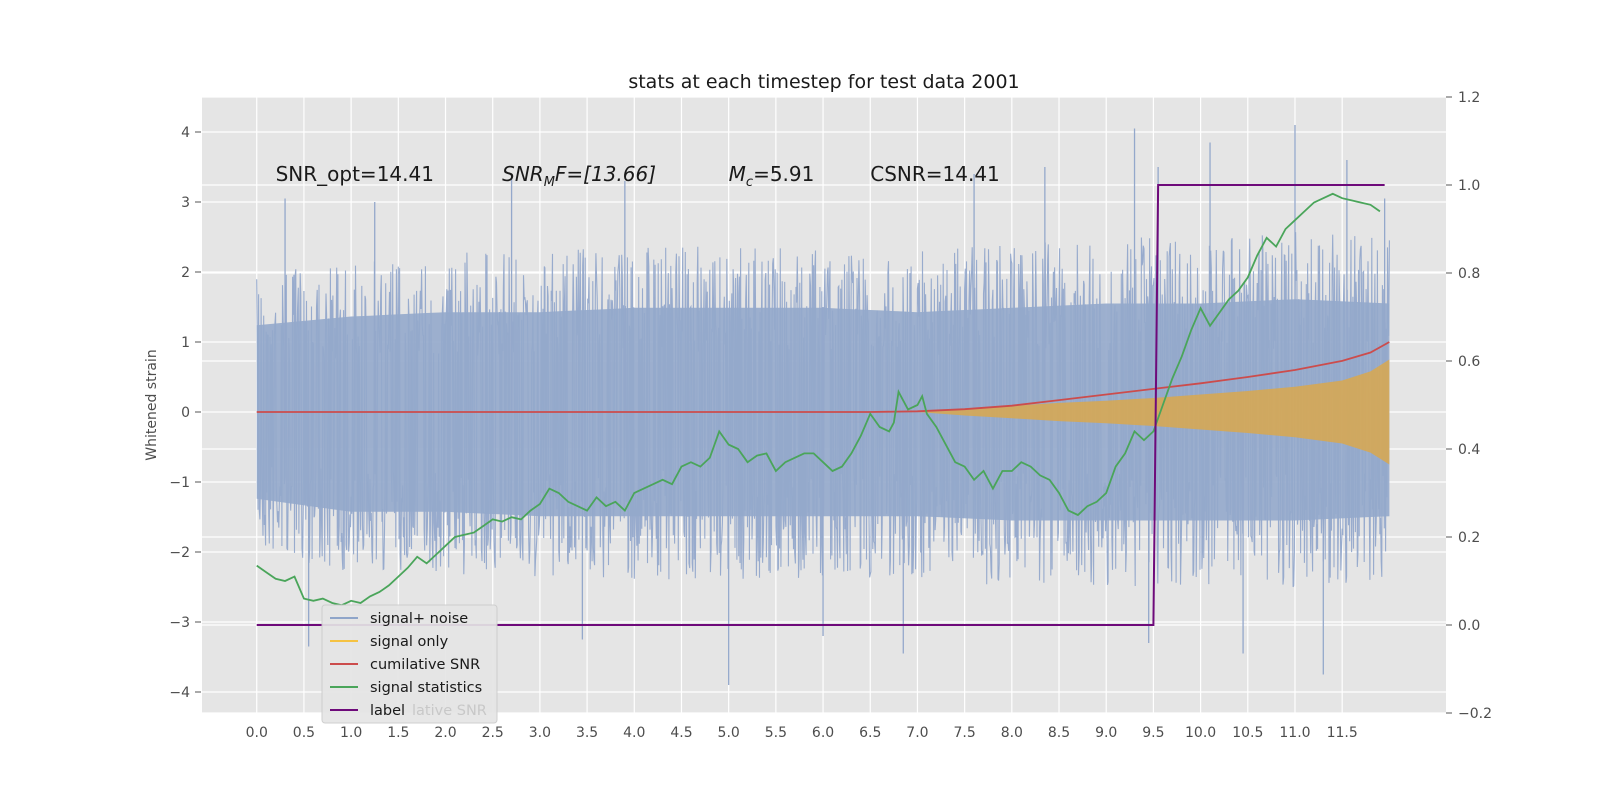  Describe the element at coordinates (1342, 733) in the screenshot. I see `x-tick-label: 11.5` at that location.